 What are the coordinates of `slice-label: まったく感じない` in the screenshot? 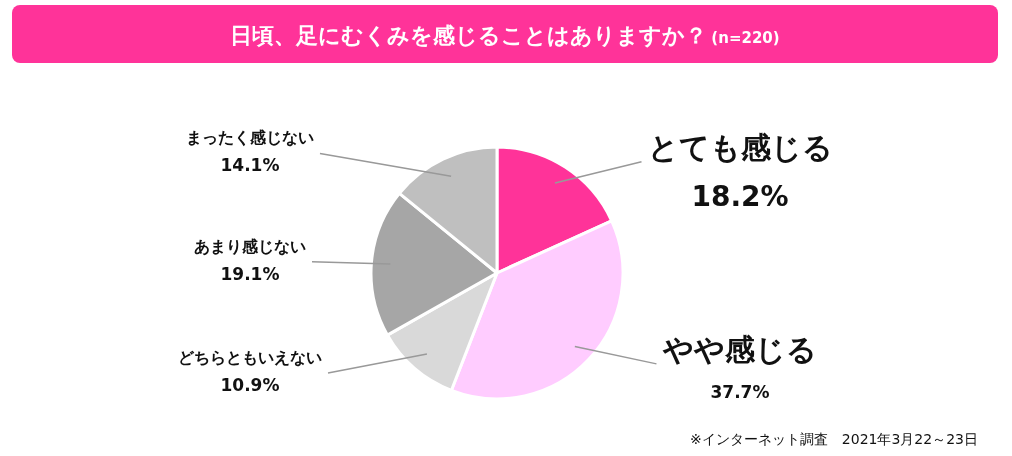 It's located at (250, 138).